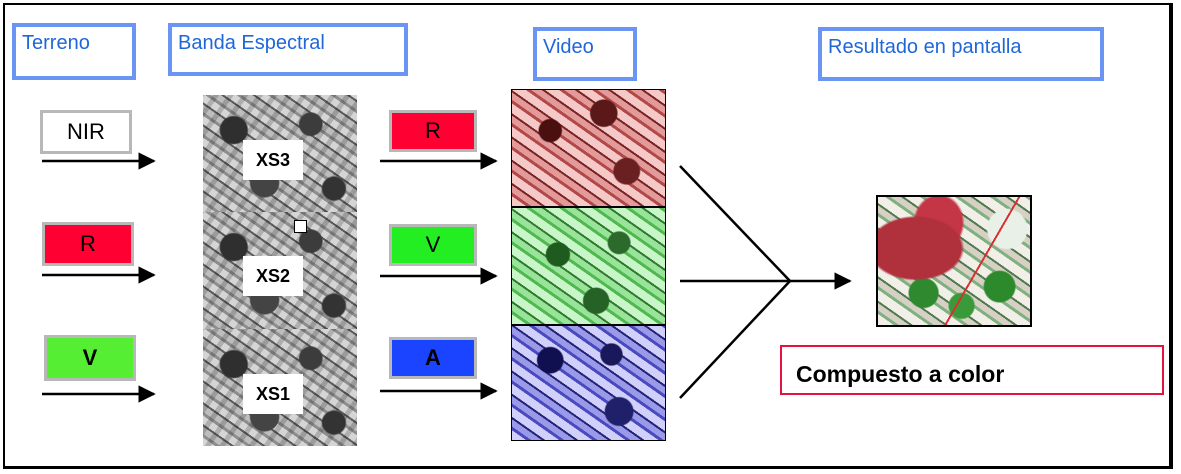  Describe the element at coordinates (288, 49) in the screenshot. I see `header-banda-espectral: Banda Espectral` at that location.